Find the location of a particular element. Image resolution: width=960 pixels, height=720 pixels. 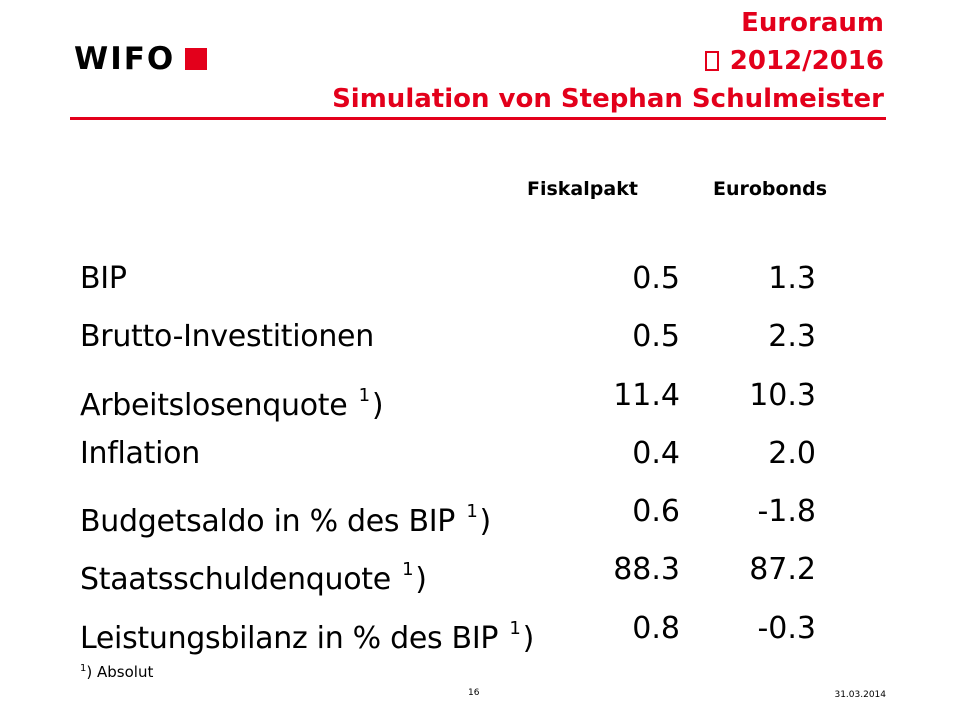

row-label-text: Brutto-Investitionen is located at coordinates (227, 337).